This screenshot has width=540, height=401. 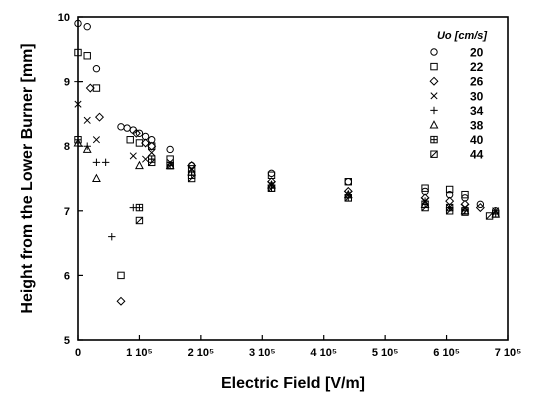 What do you see at coordinates (446, 353) in the screenshot?
I see `x-tick-label: 6 10⁵` at bounding box center [446, 353].